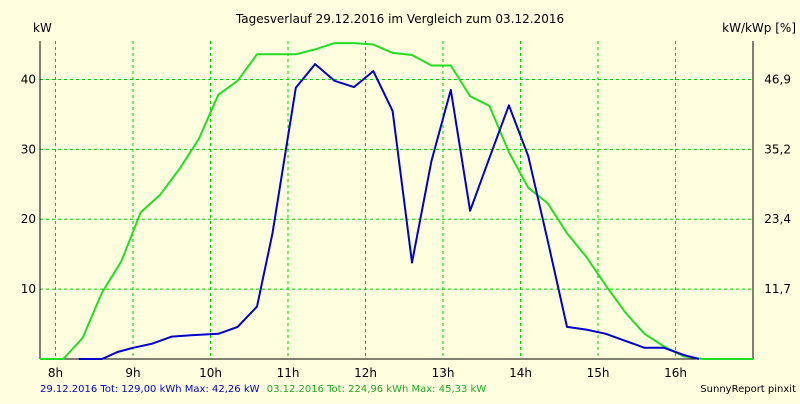  I want to click on x-tick-label: 16h, so click(675, 373).